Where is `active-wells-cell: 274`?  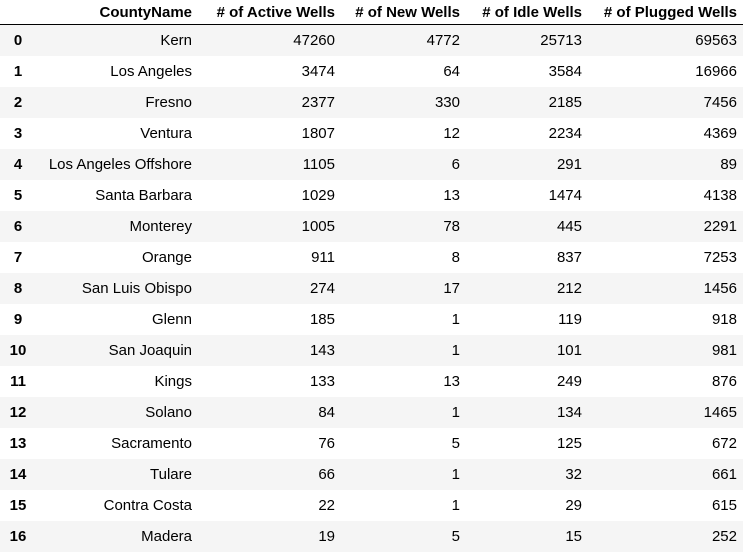
active-wells-cell: 274 is located at coordinates (322, 288).